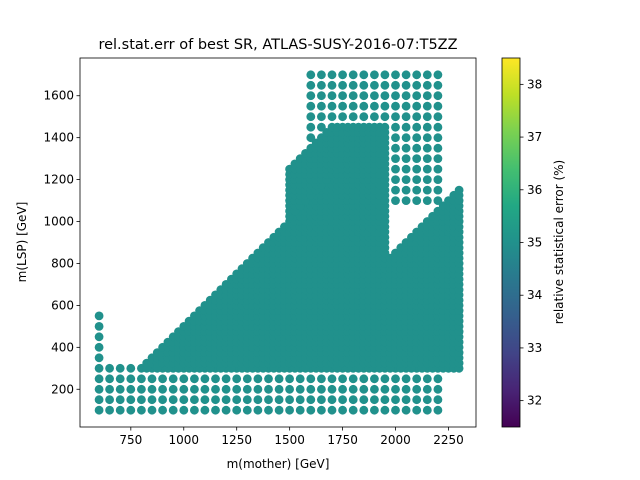 The height and width of the screenshot is (480, 640). Describe the element at coordinates (61, 242) in the screenshot. I see `y-axis: 200 400 600 800 1000 1200 1400 1600` at that location.